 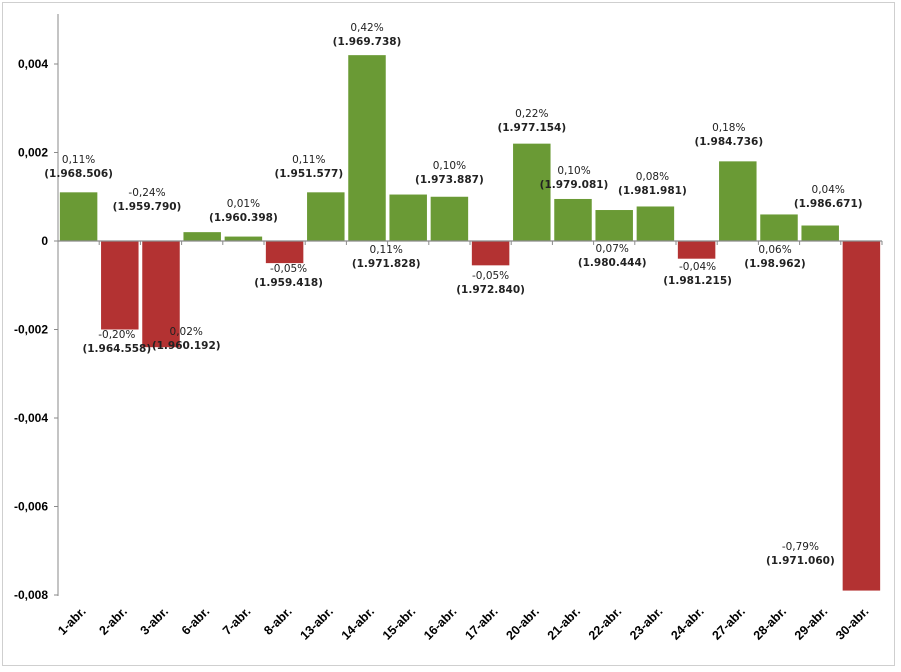 I want to click on data-label: -0,20% (1.964.558), so click(x=116, y=342).